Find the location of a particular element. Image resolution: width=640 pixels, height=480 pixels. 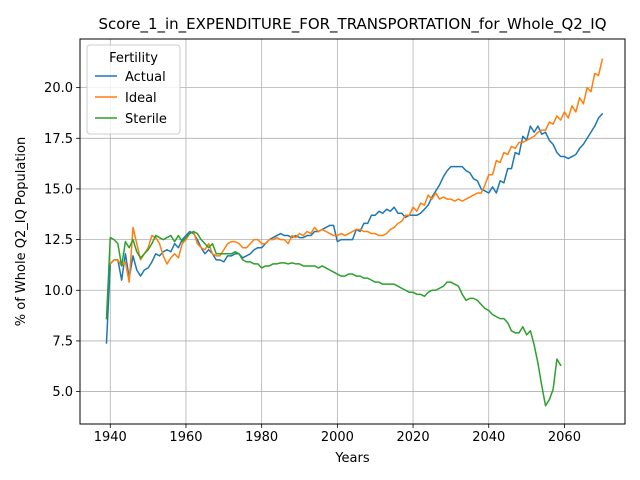

x-tick-label: 1960 is located at coordinates (185, 437).